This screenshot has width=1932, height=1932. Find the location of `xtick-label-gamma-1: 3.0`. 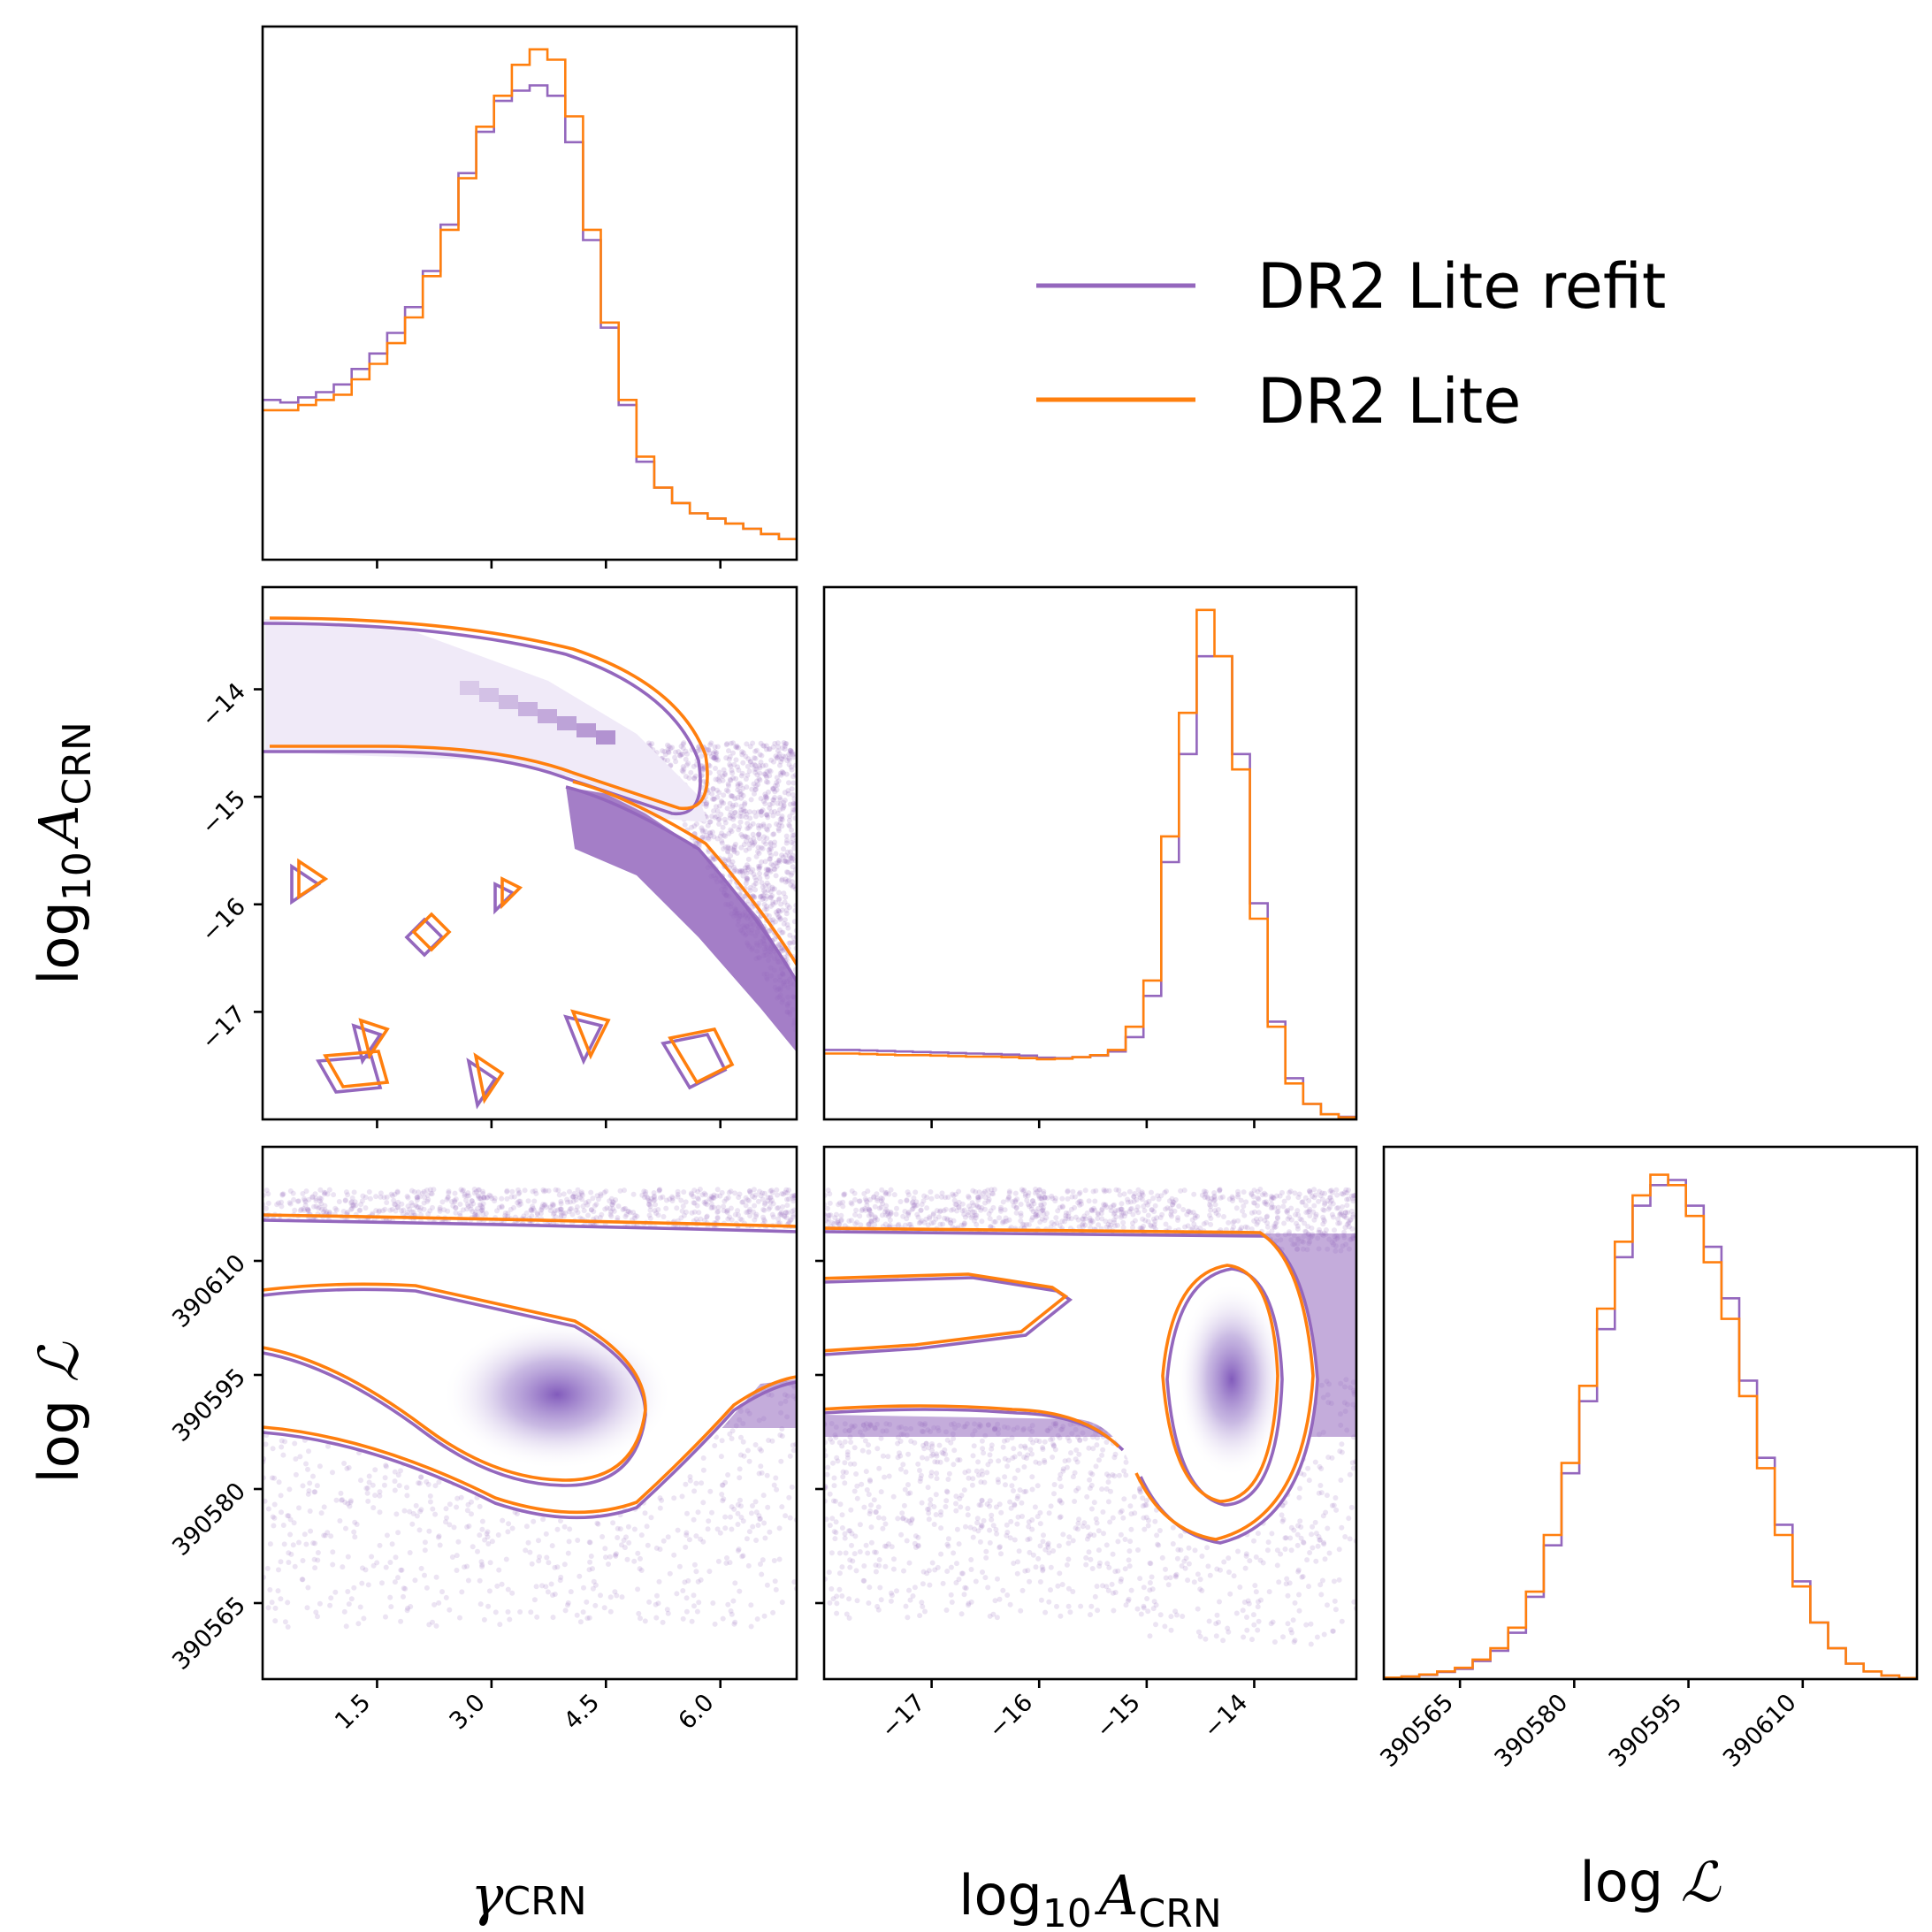

xtick-label-gamma-1: 3.0 is located at coordinates (468, 1712).